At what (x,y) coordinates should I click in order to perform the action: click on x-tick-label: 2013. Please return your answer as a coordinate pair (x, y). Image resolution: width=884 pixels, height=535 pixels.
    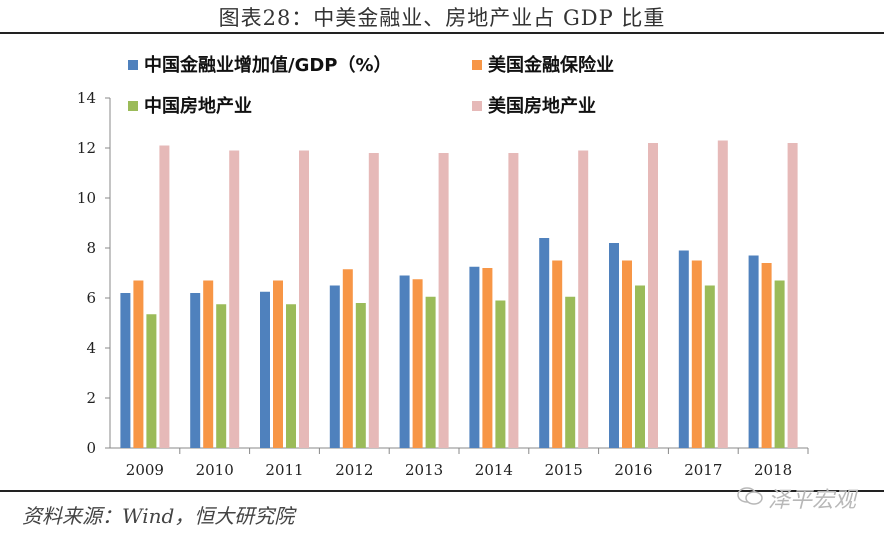
    Looking at the image, I should click on (424, 470).